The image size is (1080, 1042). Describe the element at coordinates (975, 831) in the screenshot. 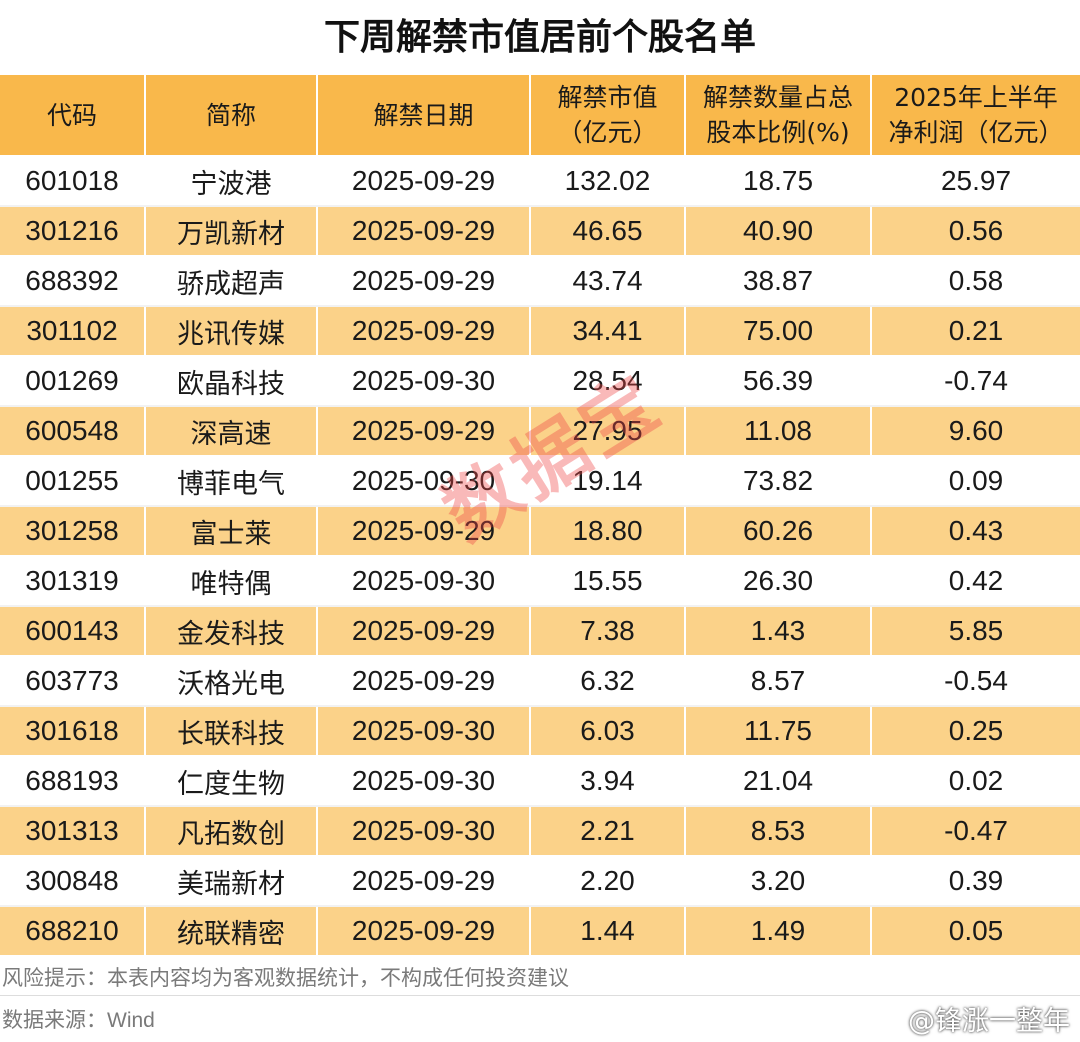

I see `net-profit-cell: -0.47` at that location.